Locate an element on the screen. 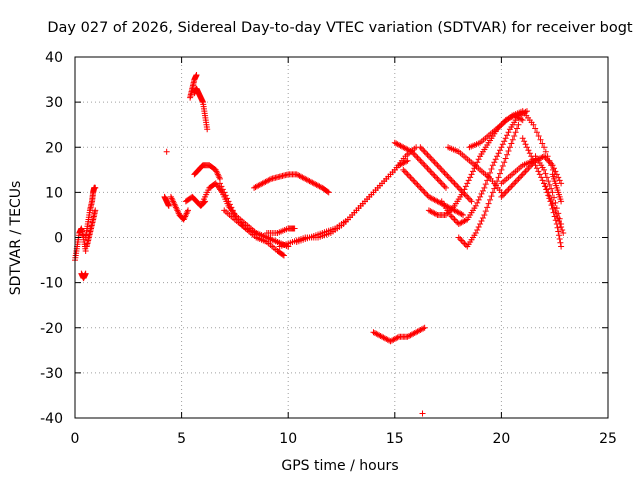 This screenshot has height=480, width=640. series-arc-e is located at coordinates (166, 201).